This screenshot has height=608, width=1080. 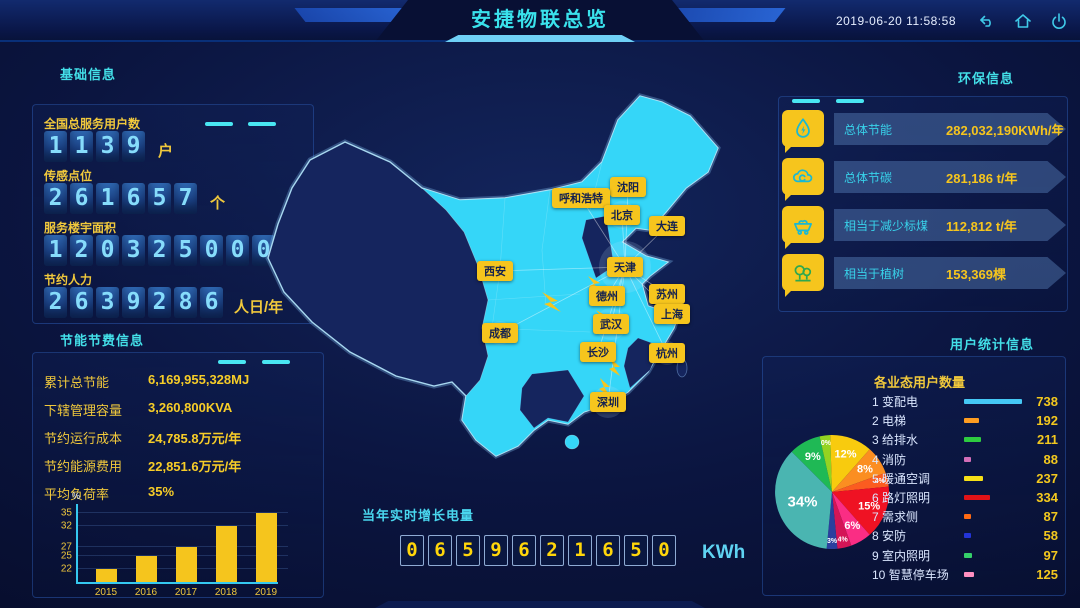 What do you see at coordinates (608, 402) in the screenshot?
I see `city-label-shenzhen: 深圳` at bounding box center [608, 402].